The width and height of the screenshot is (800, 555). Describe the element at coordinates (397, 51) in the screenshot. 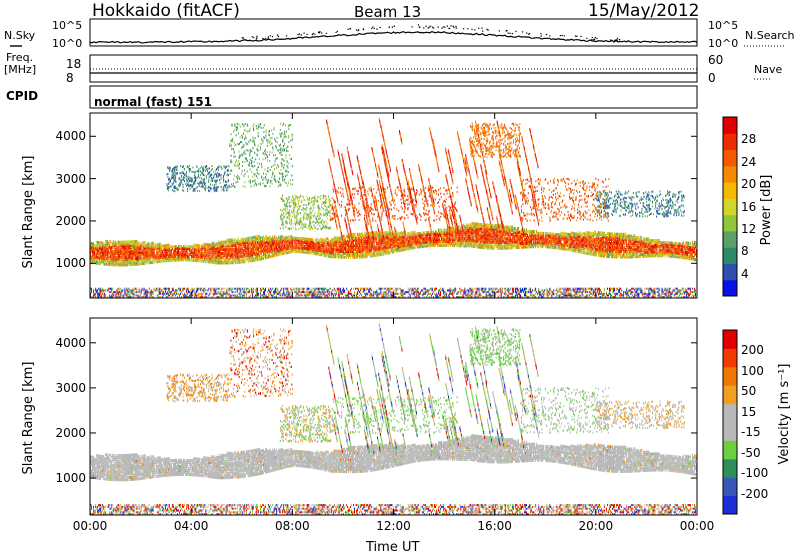

I see `top-panel-traces` at that location.